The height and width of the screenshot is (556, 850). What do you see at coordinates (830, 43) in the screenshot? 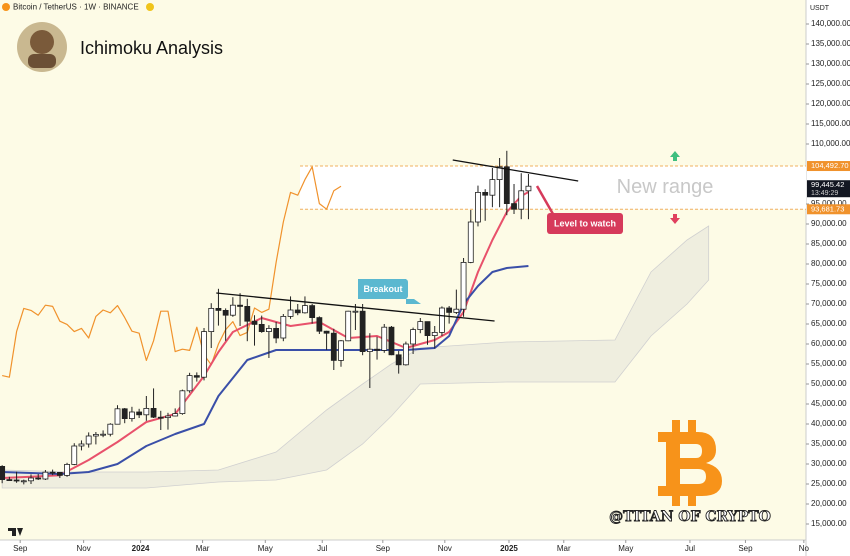
I see `y-tick-label: 135,000.00` at bounding box center [830, 43].